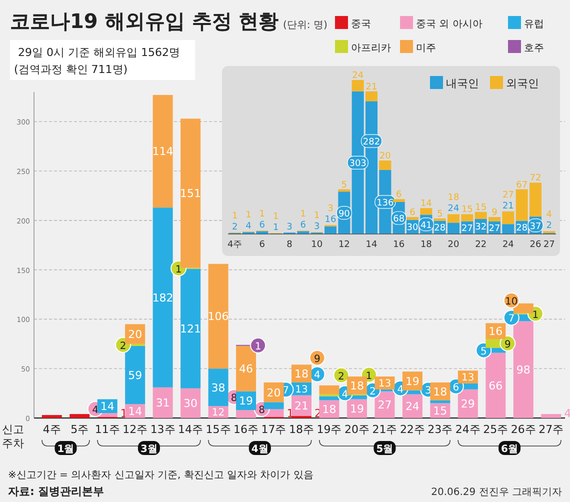 This screenshot has height=502, width=570. I want to click on data-label: 121, so click(191, 329).